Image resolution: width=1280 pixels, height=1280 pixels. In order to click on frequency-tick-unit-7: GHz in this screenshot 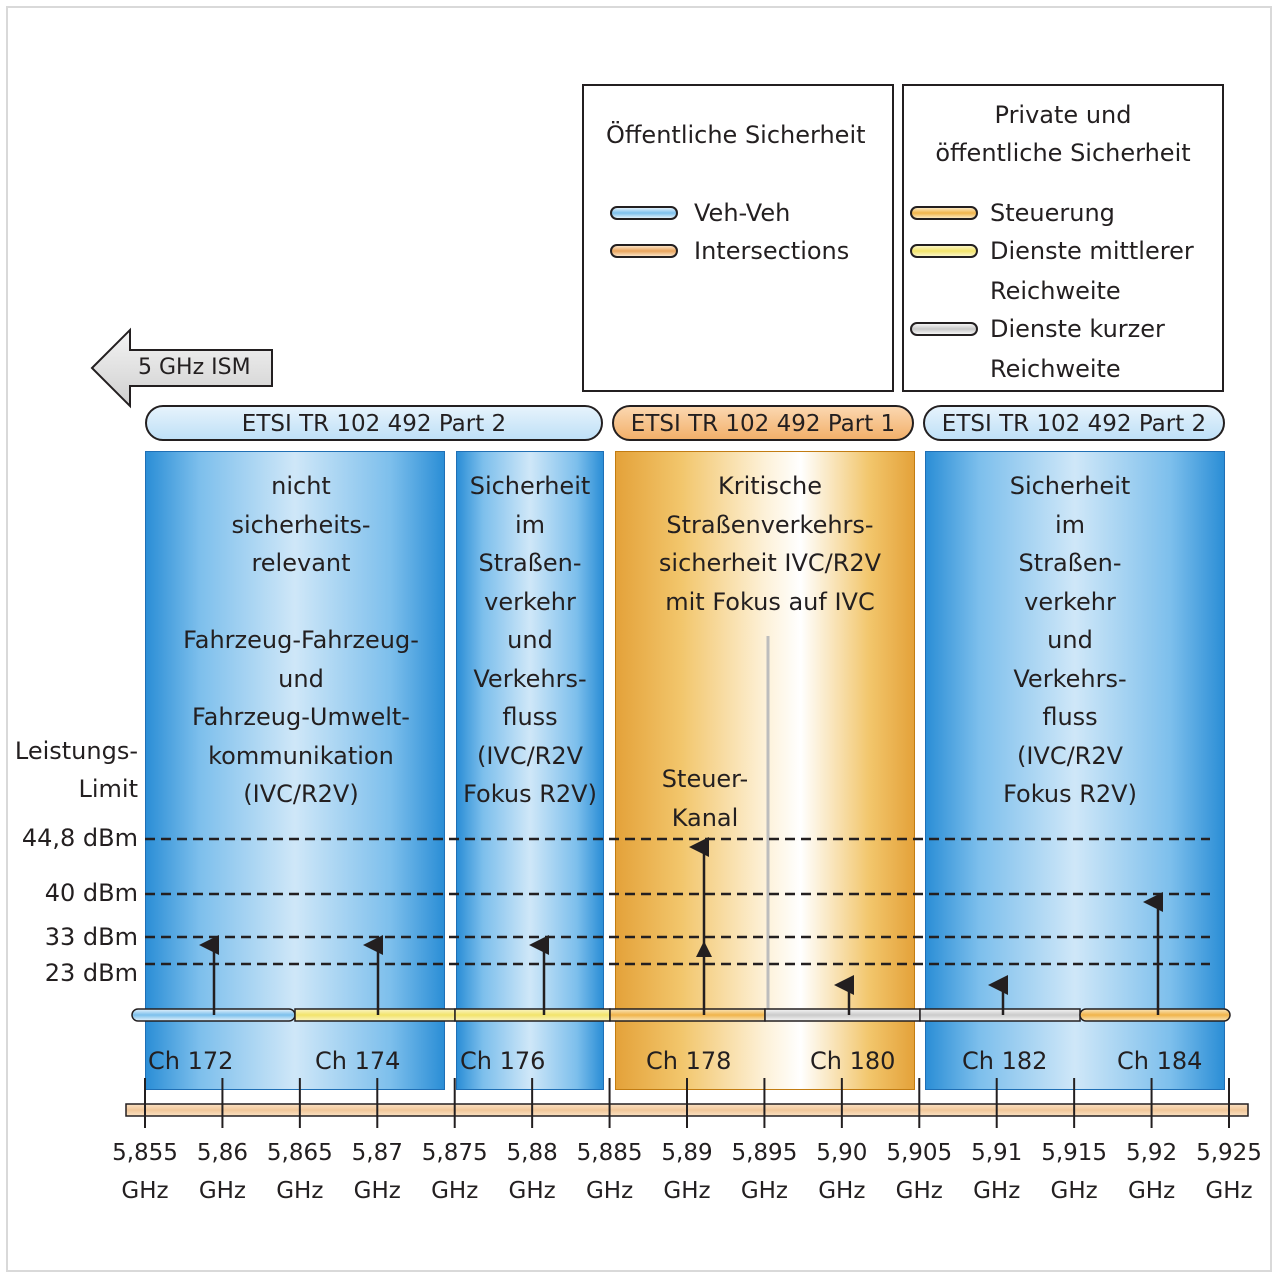, I will do `click(687, 1191)`.